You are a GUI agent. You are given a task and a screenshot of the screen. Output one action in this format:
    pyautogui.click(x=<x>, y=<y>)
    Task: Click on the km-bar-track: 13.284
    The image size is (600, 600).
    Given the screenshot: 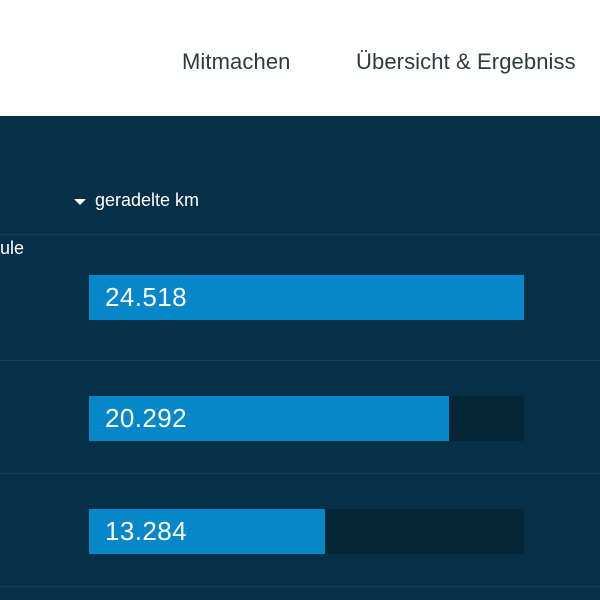 What is the action you would take?
    pyautogui.click(x=306, y=531)
    